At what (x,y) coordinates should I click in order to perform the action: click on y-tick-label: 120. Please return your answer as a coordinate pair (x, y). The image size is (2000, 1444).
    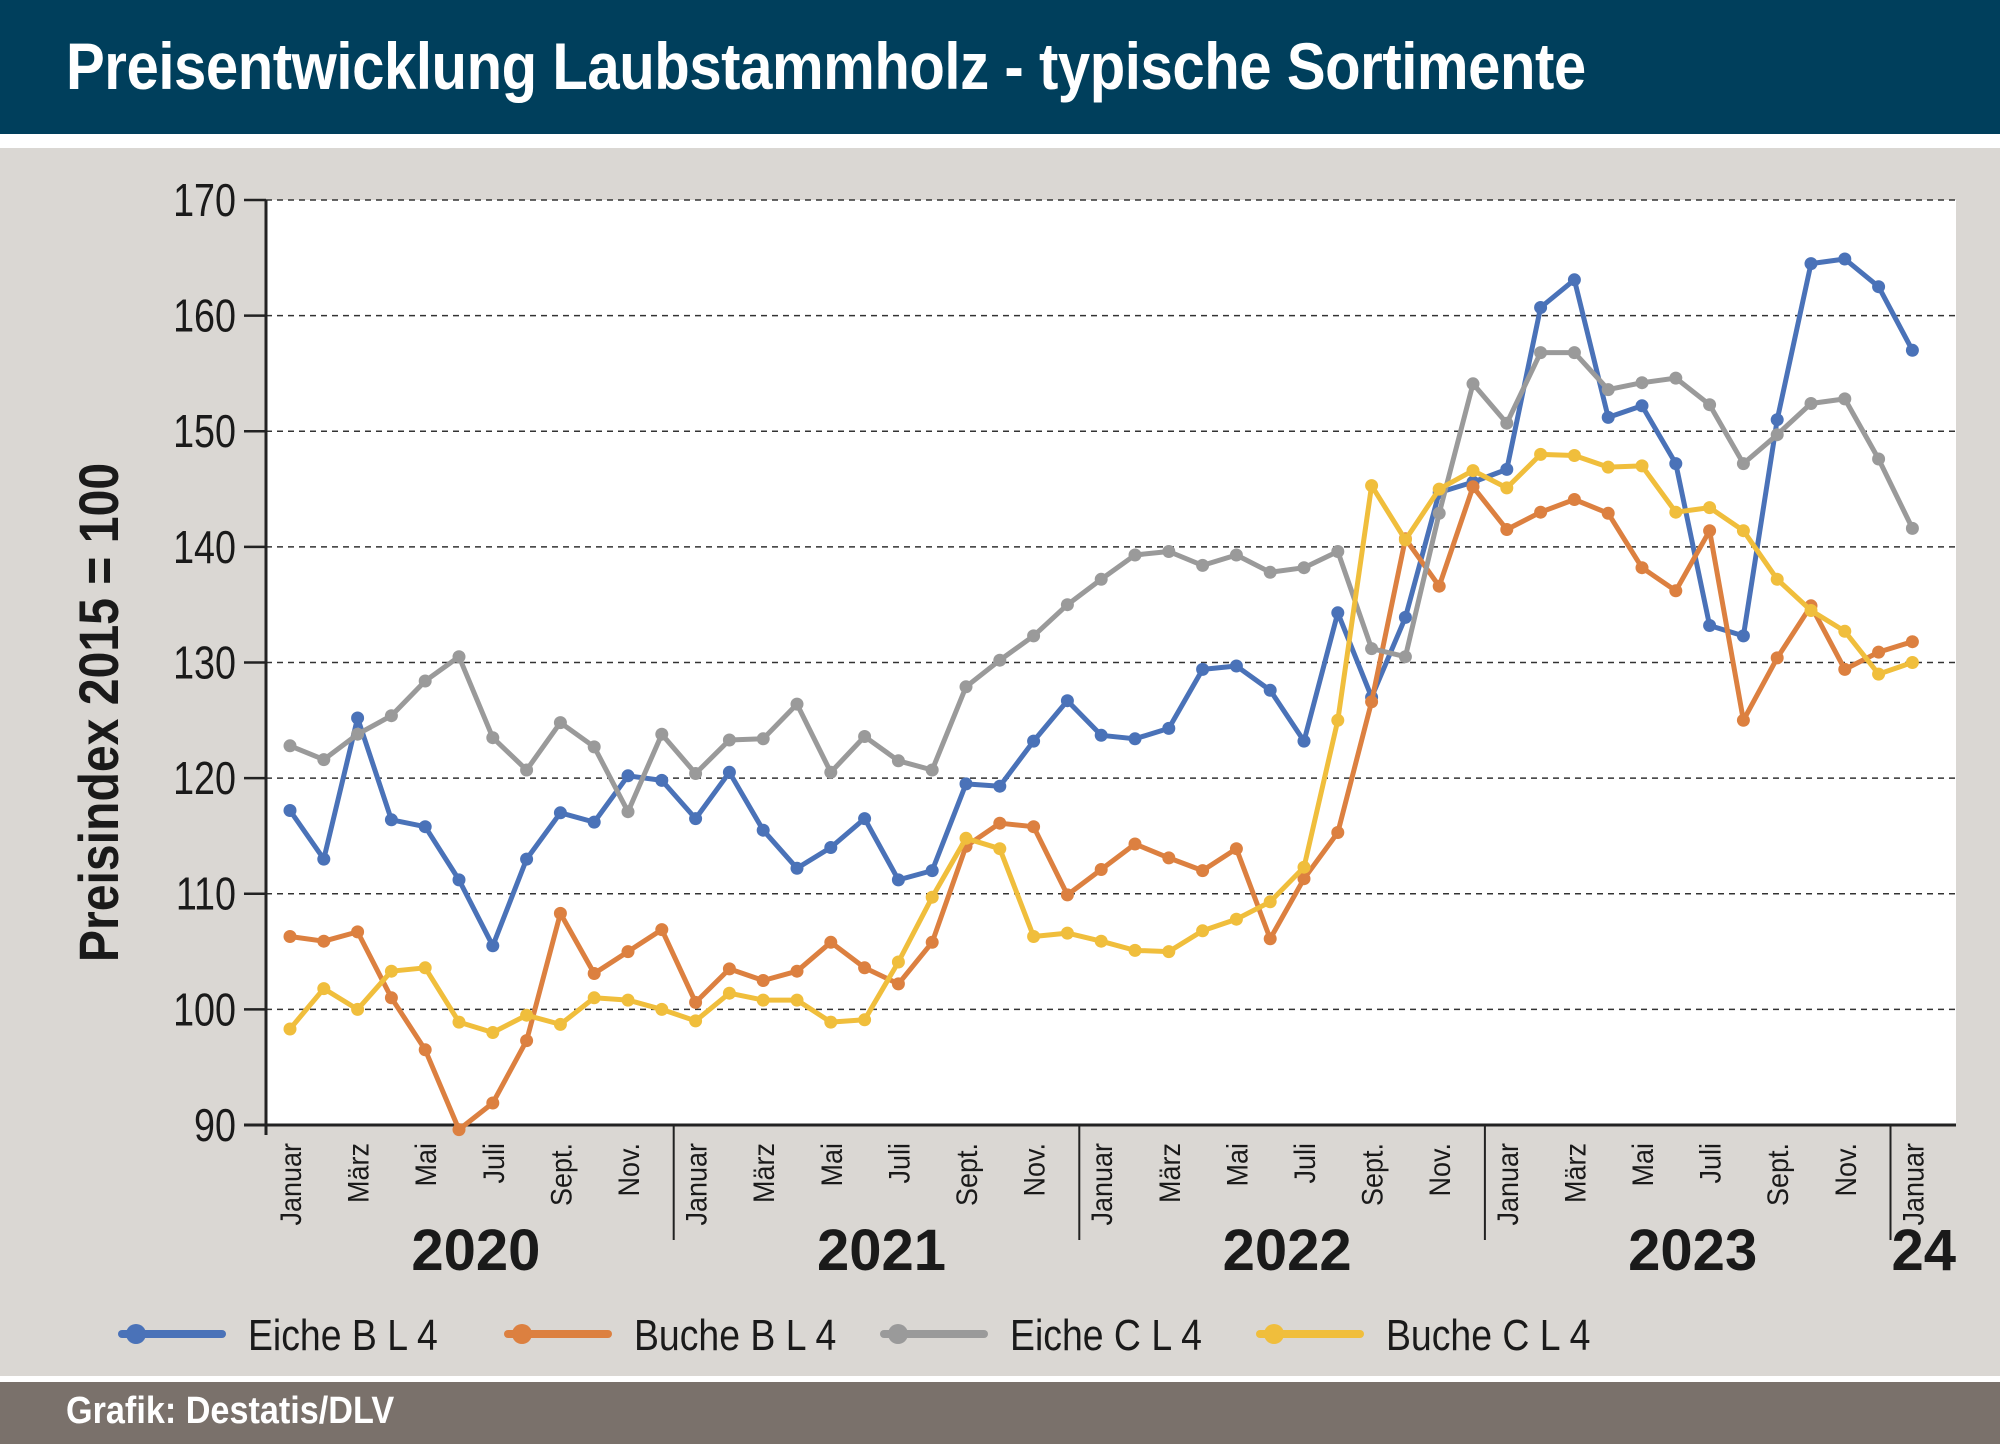
    Looking at the image, I should click on (204, 778).